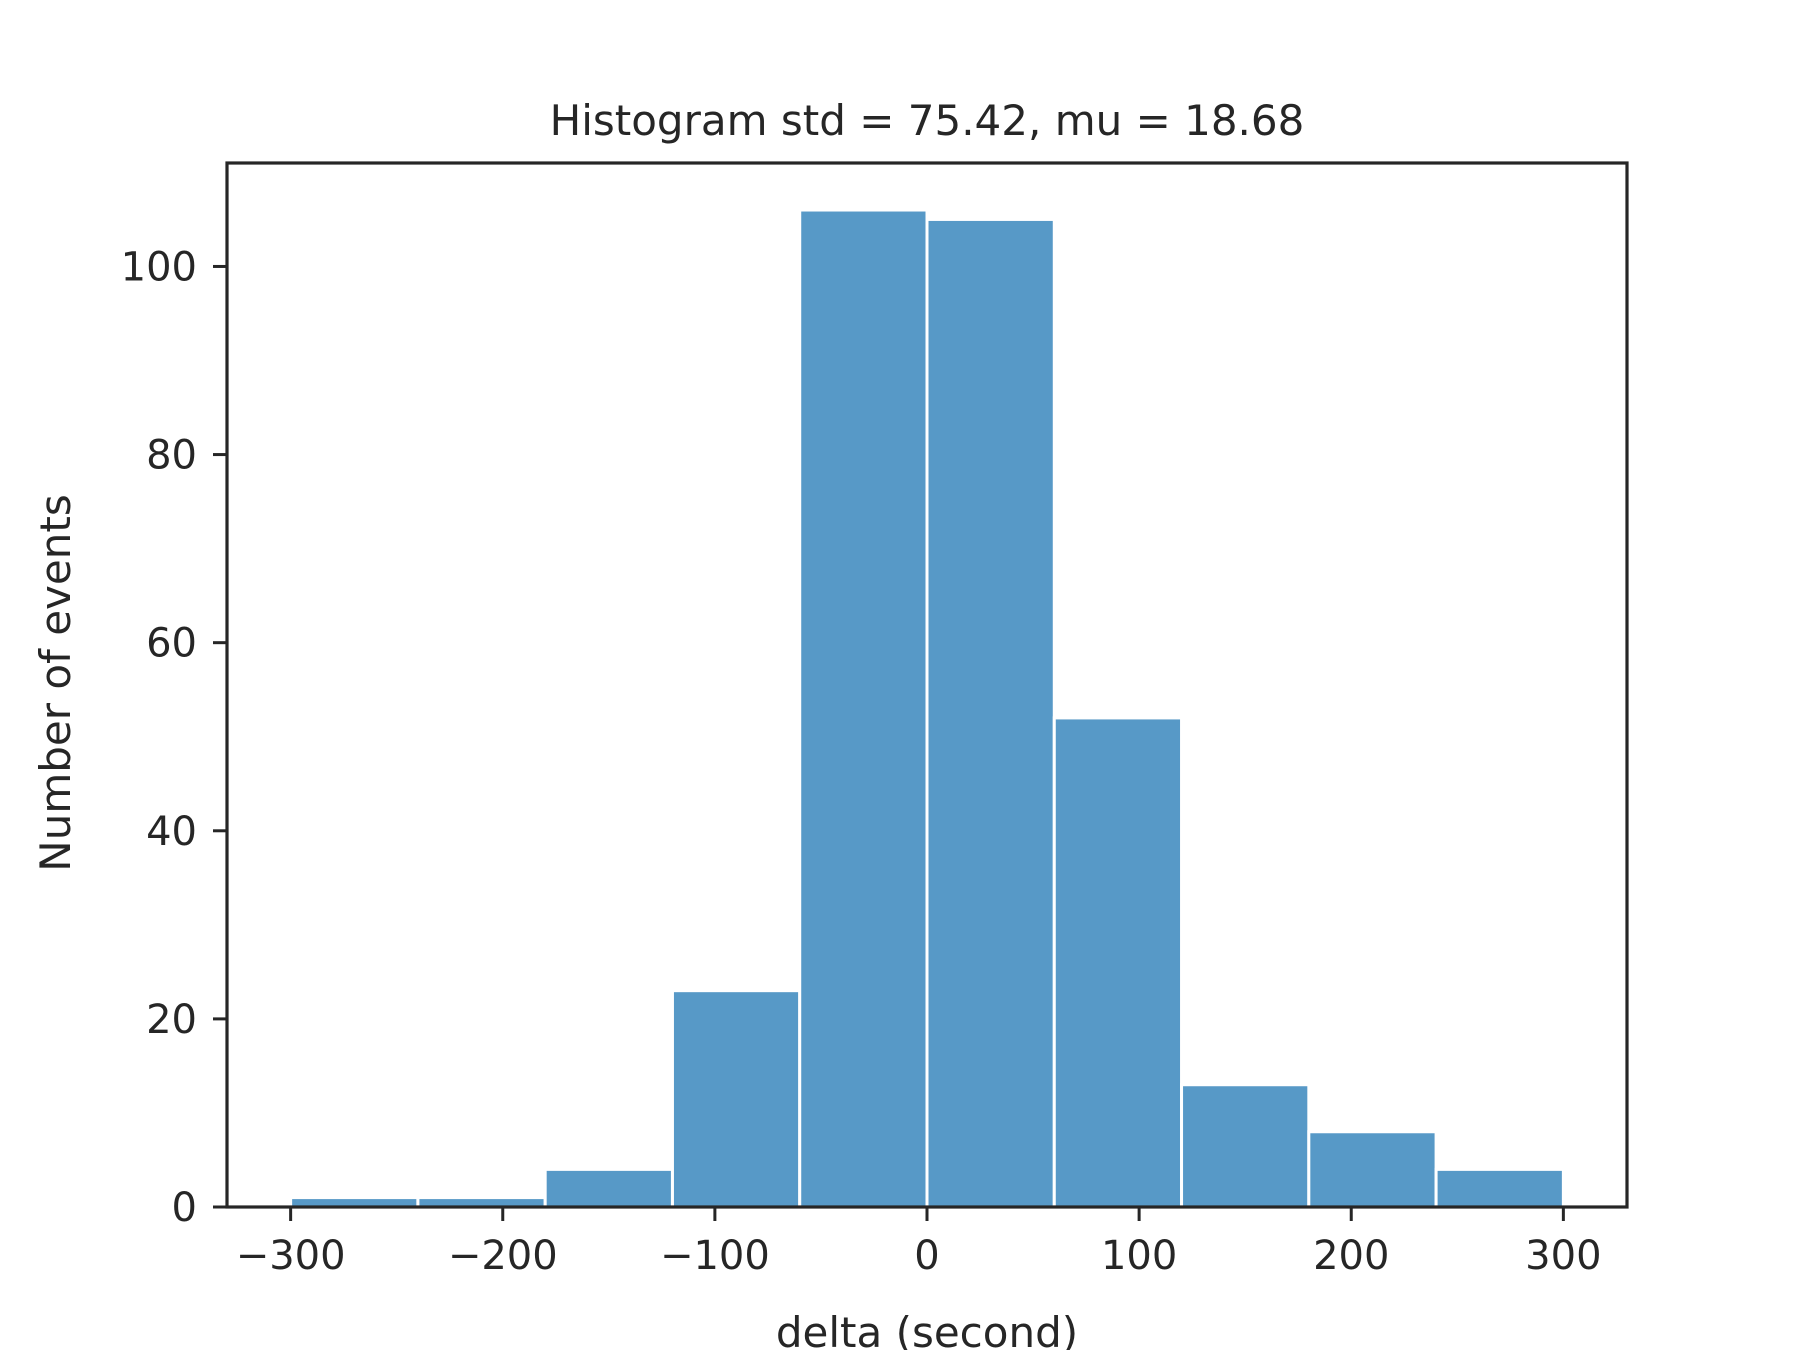  What do you see at coordinates (927, 120) in the screenshot?
I see `chart-title: Histogram std = 75.42, mu = 18.68` at bounding box center [927, 120].